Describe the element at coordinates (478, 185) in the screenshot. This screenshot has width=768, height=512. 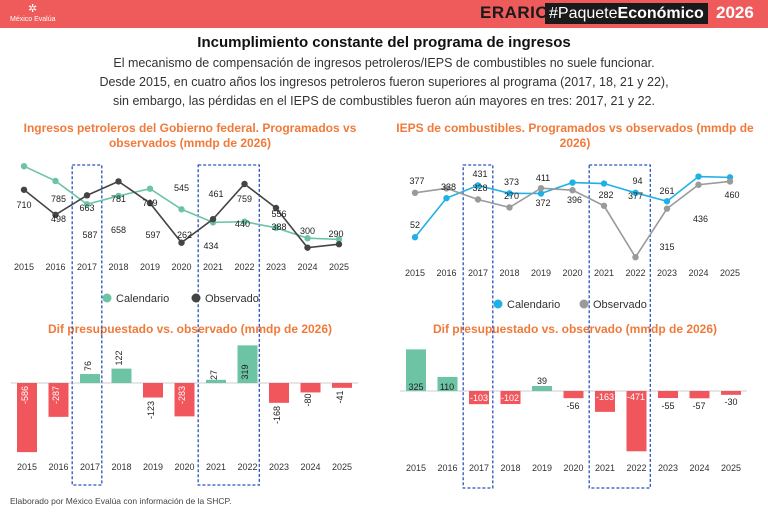
I see `ieps-point-calendario-2017` at that location.